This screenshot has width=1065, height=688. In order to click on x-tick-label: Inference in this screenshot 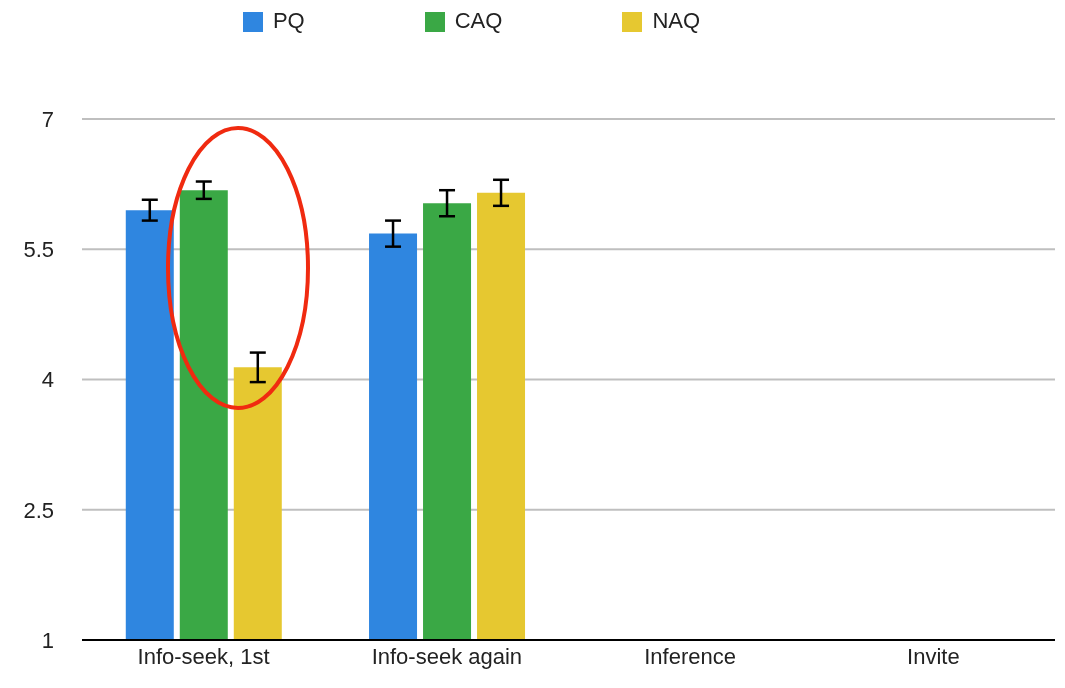, I will do `click(690, 656)`.